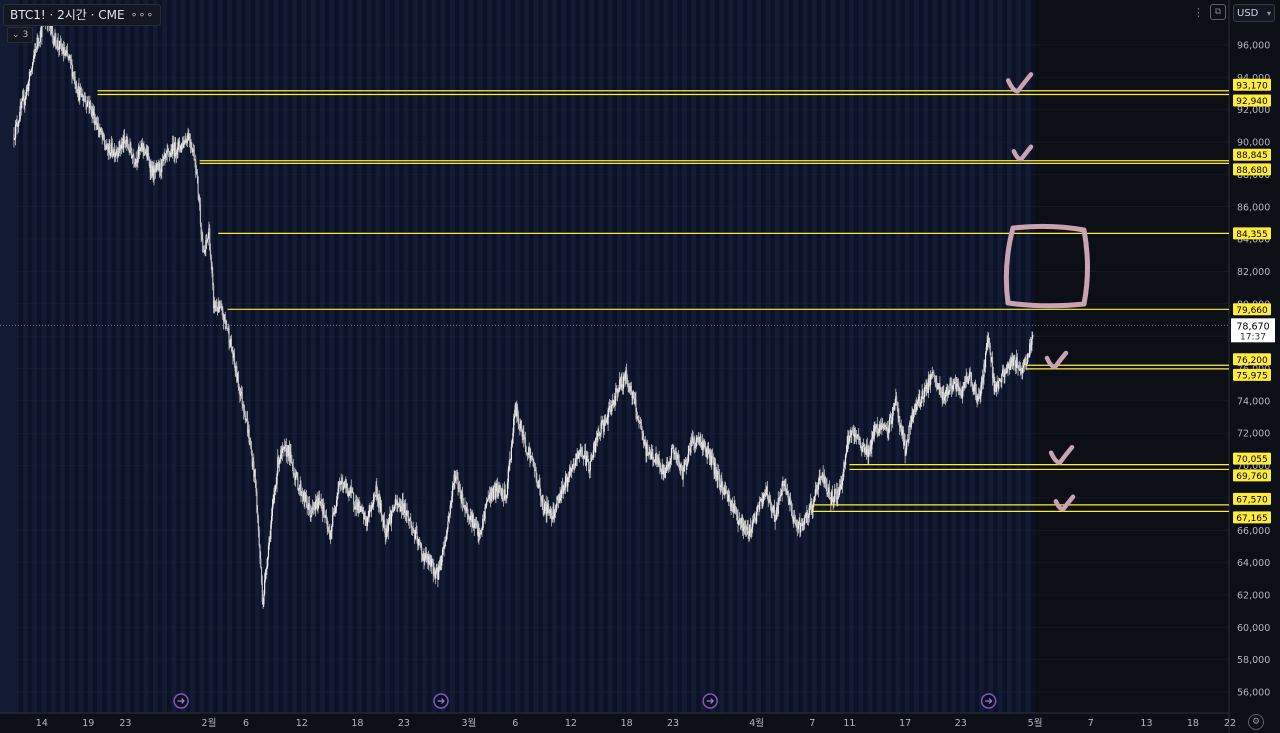 The height and width of the screenshot is (733, 1280). What do you see at coordinates (1256, 722) in the screenshot?
I see `settings-gear-icon: ⚙` at bounding box center [1256, 722].